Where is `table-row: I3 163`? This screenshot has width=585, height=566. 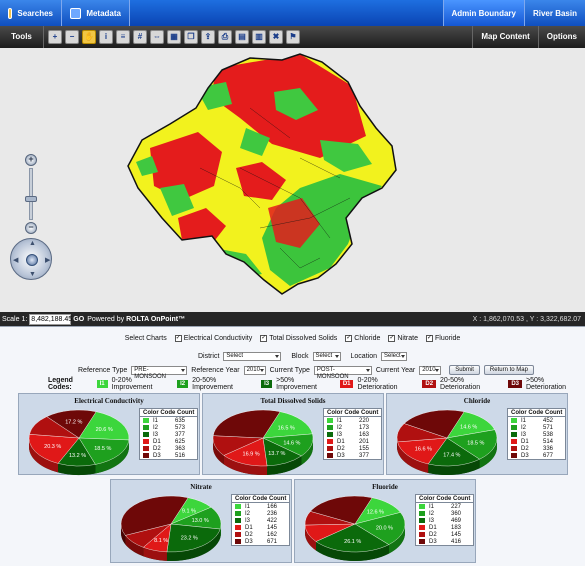 table-row: I3 163 is located at coordinates (352, 434).